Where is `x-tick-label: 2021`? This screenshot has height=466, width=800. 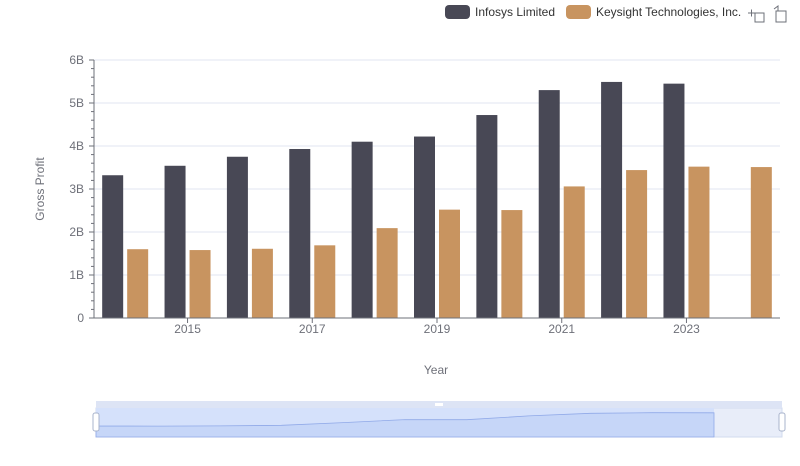 x-tick-label: 2021 is located at coordinates (561, 329).